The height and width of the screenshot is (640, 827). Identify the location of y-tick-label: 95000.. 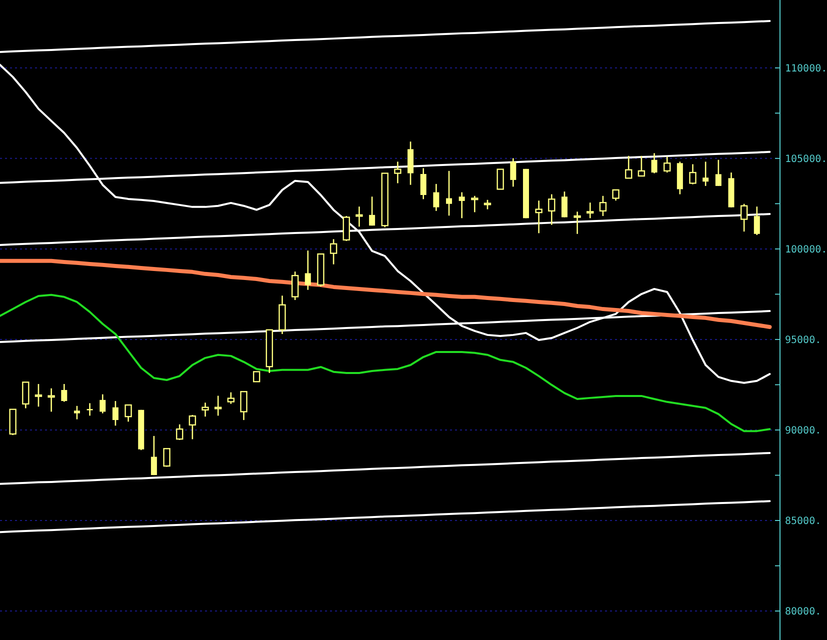
(803, 340).